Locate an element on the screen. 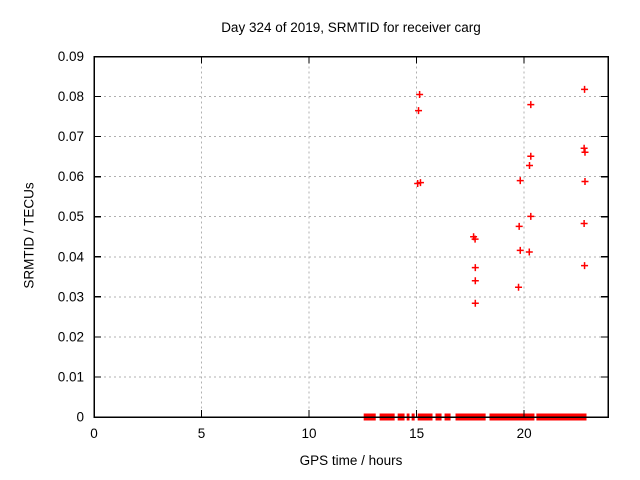 This screenshot has height=480, width=640. x-tick-label: 5 is located at coordinates (202, 433).